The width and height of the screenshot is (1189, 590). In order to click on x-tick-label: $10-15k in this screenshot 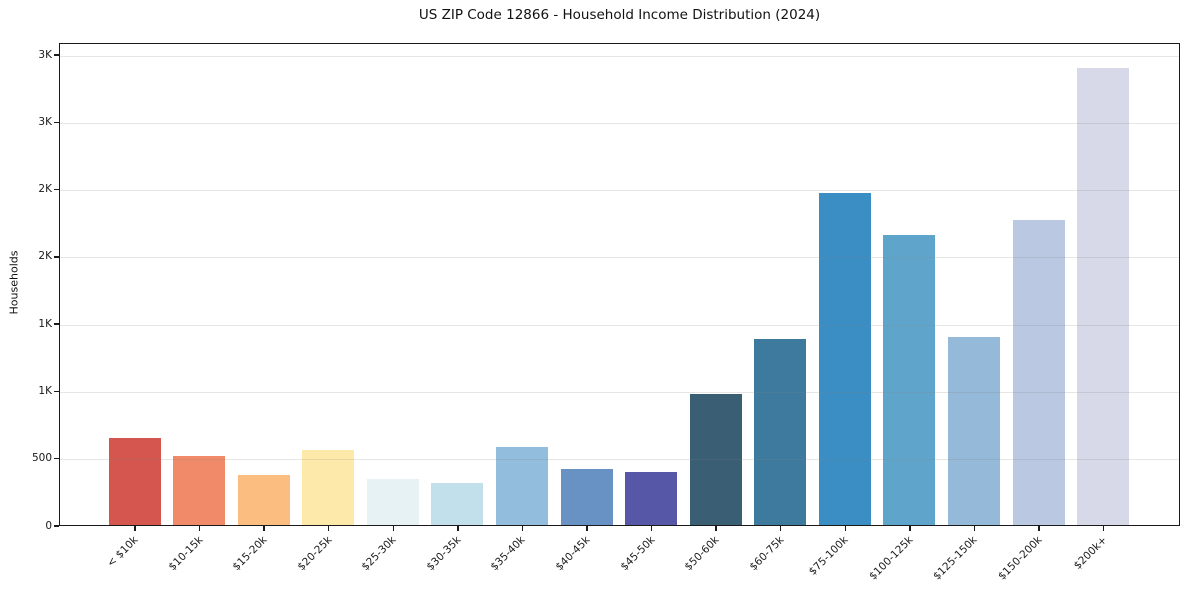, I will do `click(185, 554)`.